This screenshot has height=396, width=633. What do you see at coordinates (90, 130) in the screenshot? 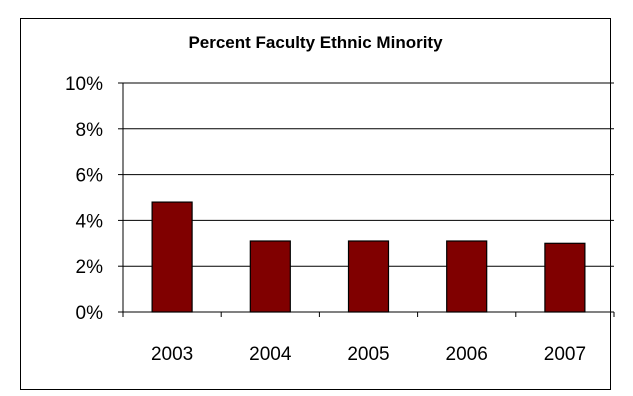
I see `y-tick-label: 8%` at bounding box center [90, 130].